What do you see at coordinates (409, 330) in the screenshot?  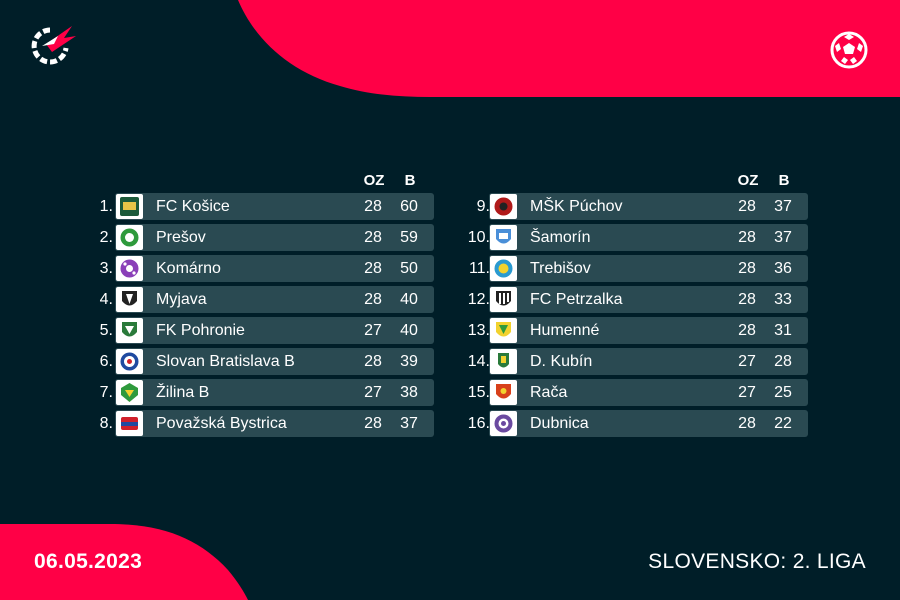 I see `points-value: 40` at bounding box center [409, 330].